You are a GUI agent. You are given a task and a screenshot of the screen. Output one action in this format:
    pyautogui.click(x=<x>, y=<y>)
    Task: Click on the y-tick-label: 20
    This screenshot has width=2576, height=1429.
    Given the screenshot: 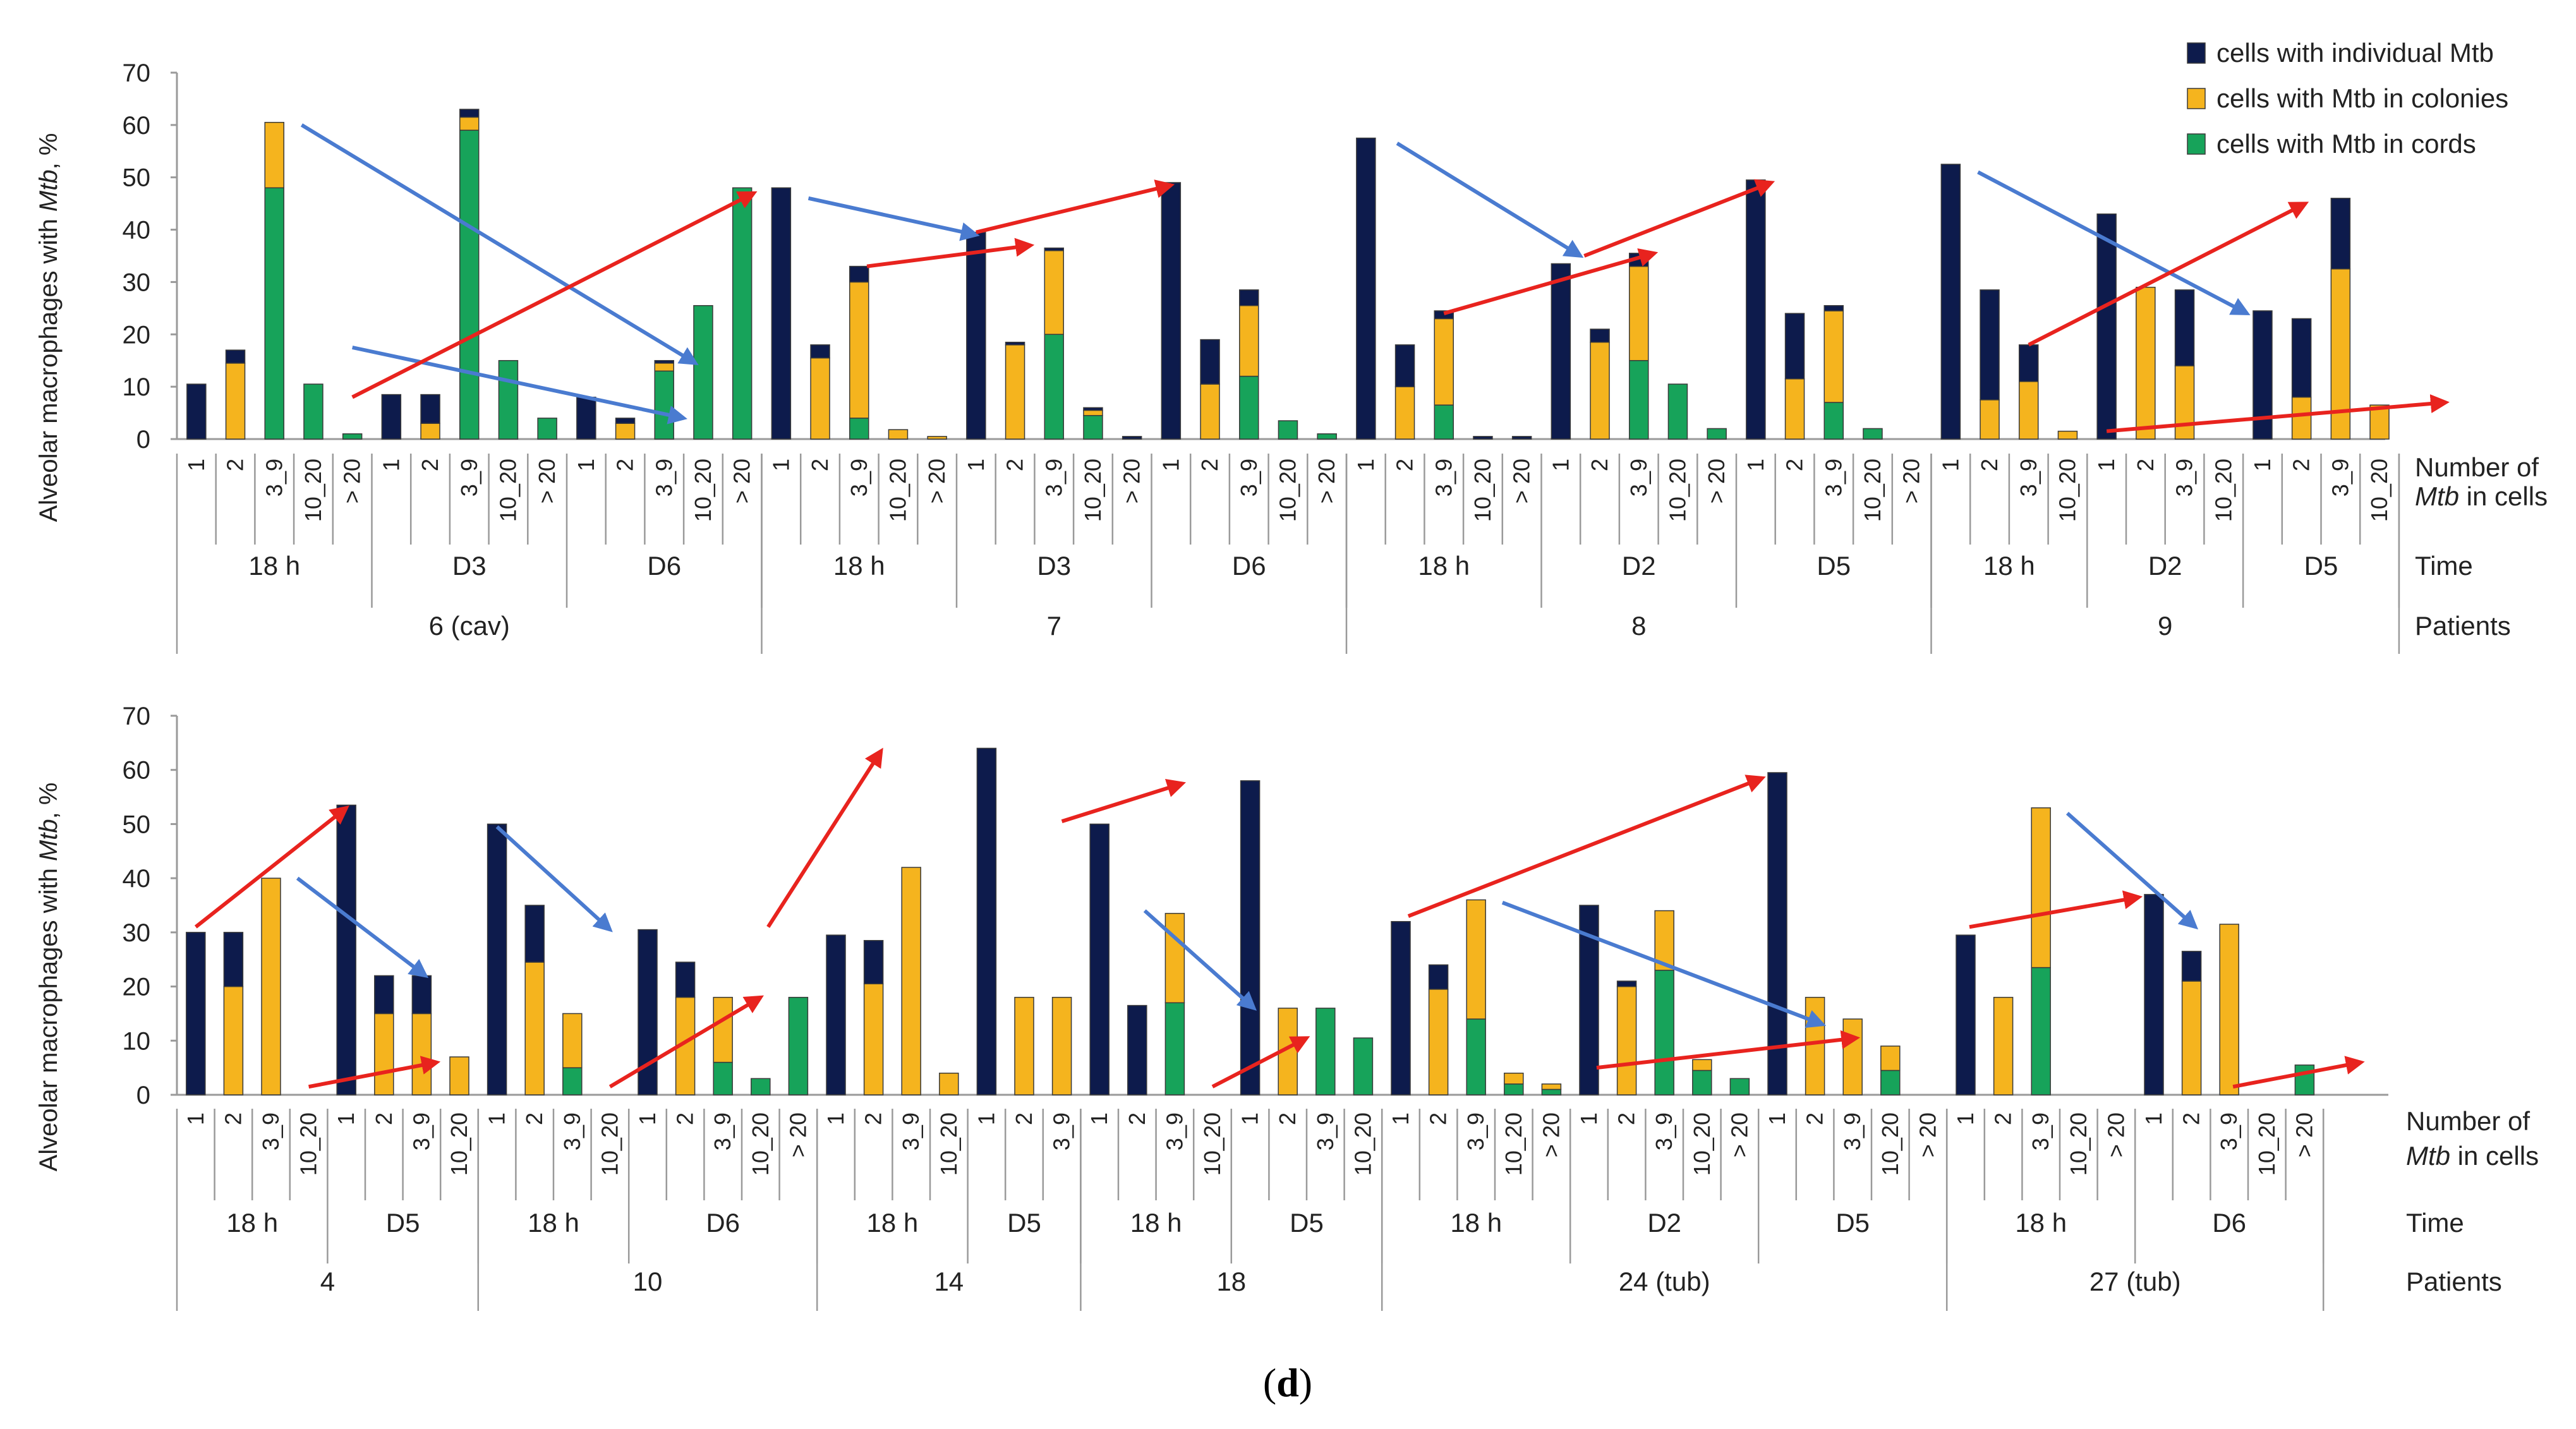 What is the action you would take?
    pyautogui.click(x=137, y=335)
    